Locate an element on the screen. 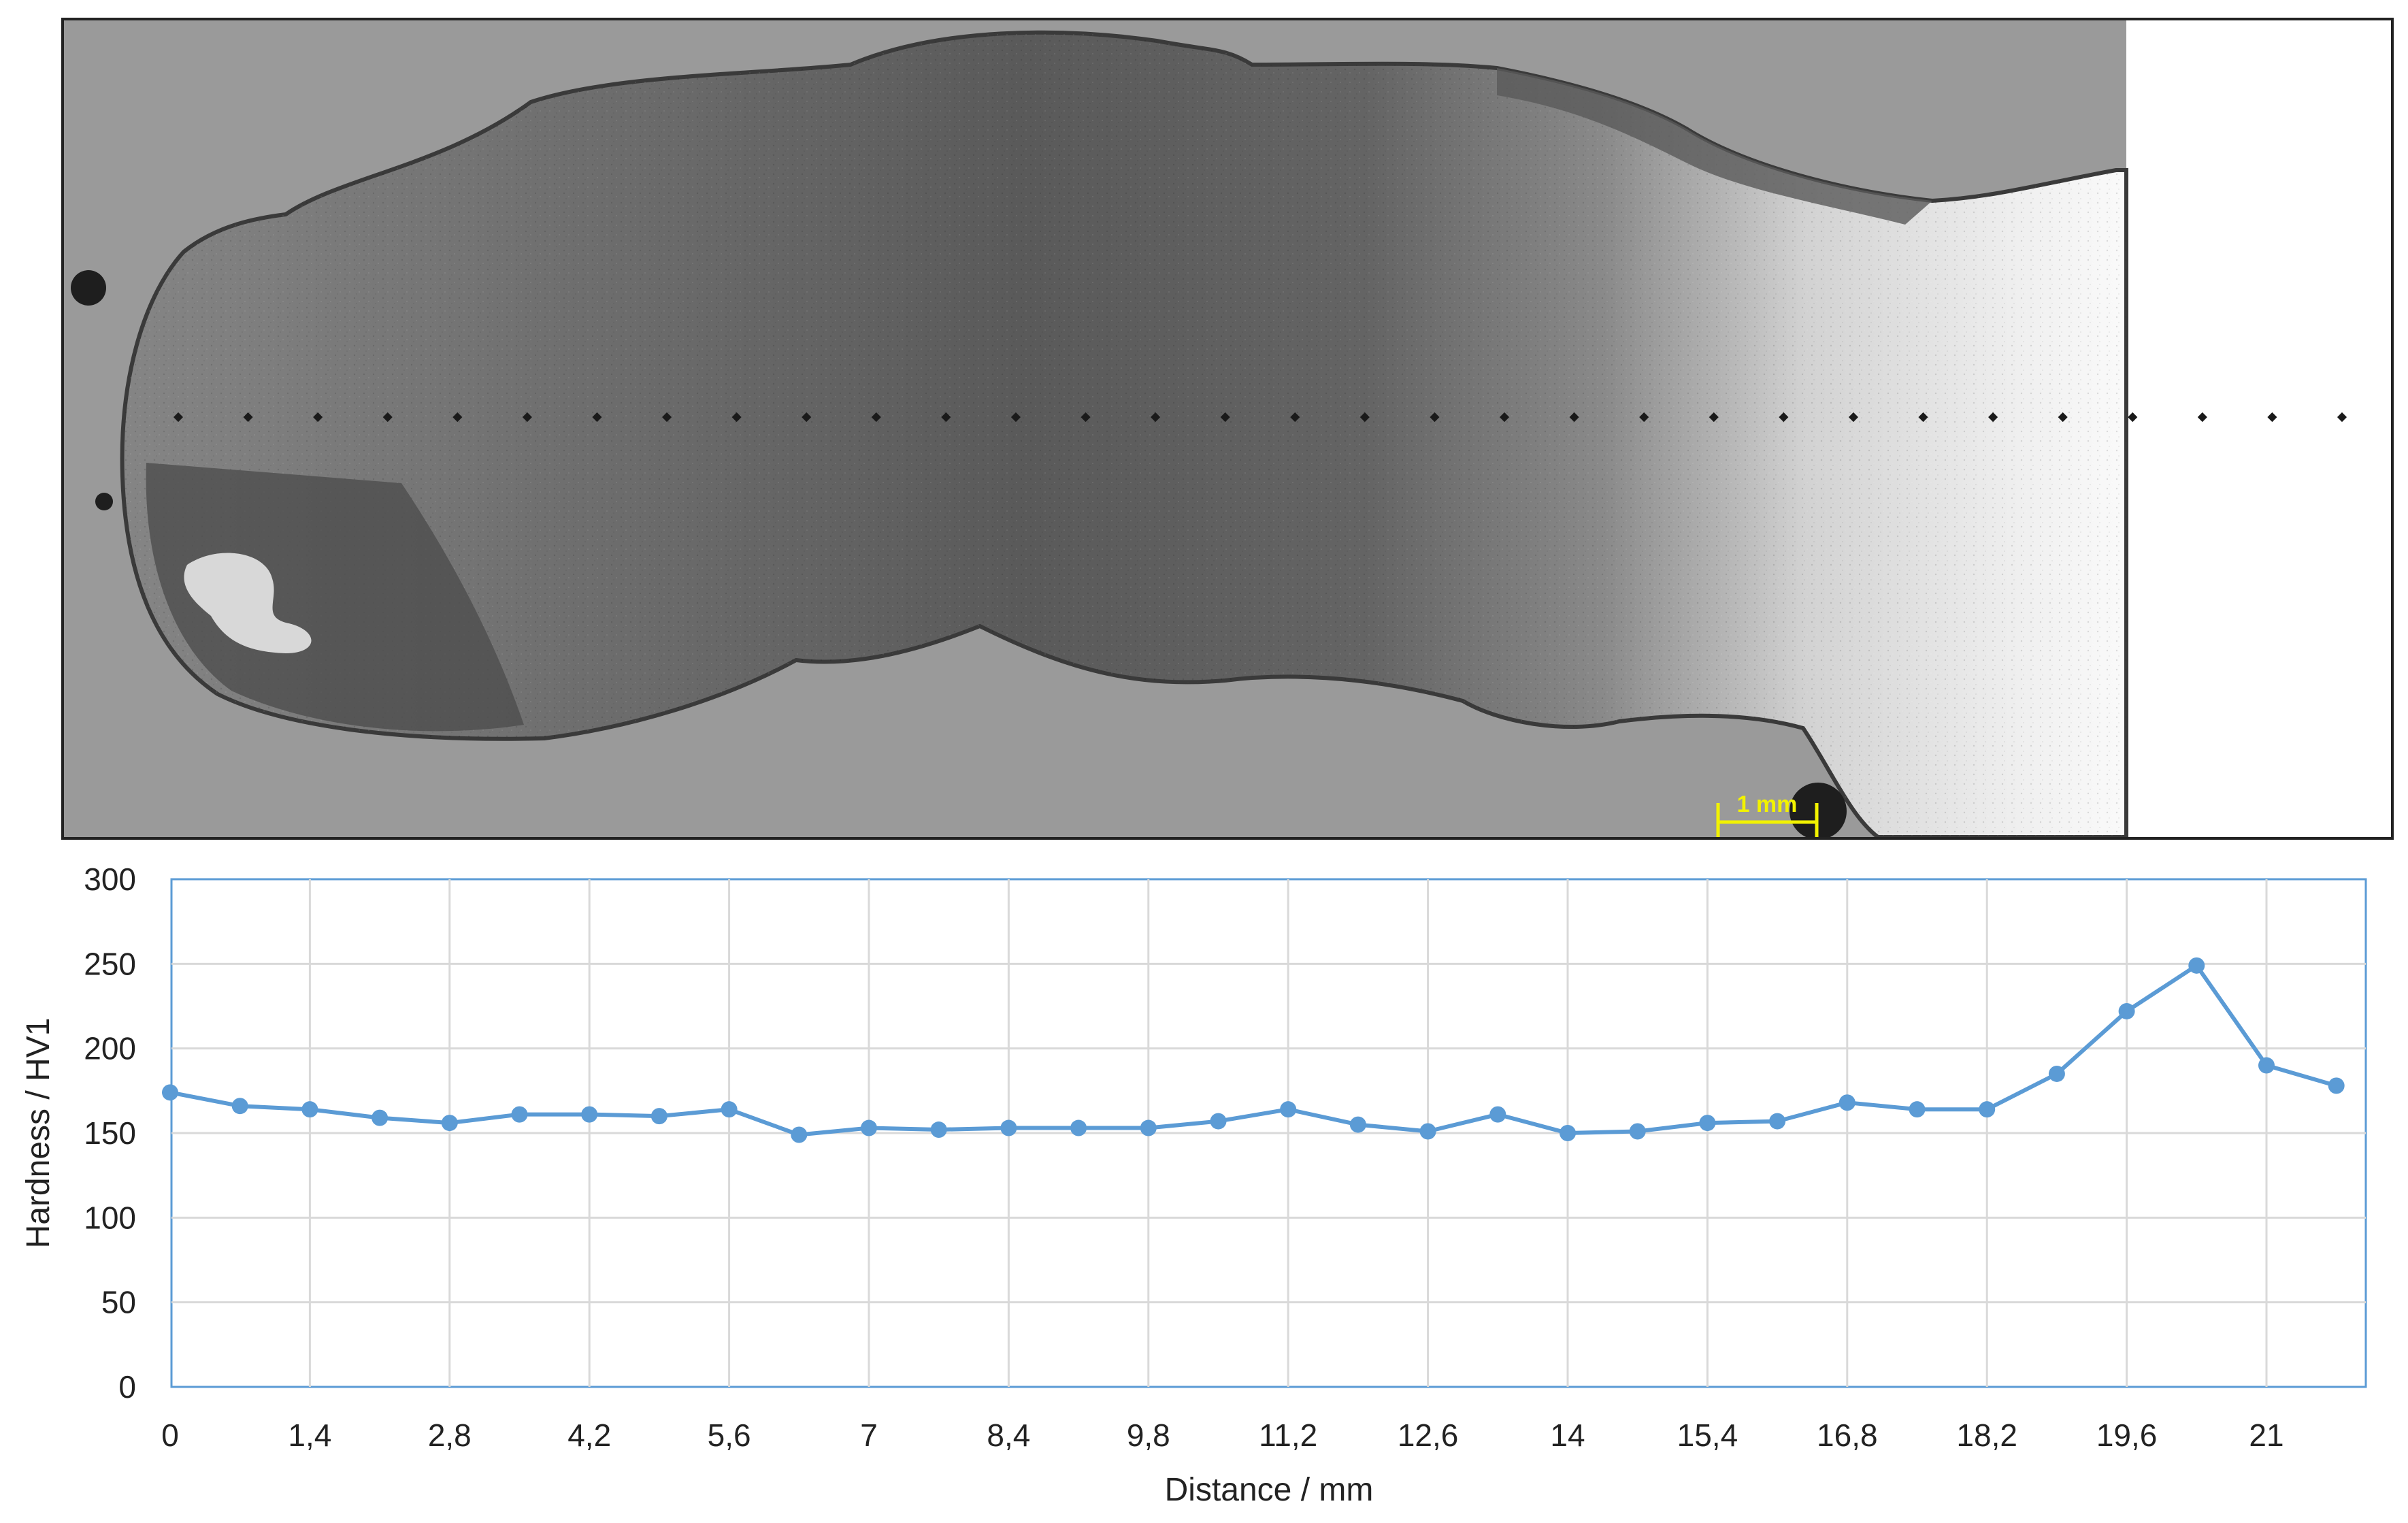  y-tick-label: 0 is located at coordinates (127, 1387).